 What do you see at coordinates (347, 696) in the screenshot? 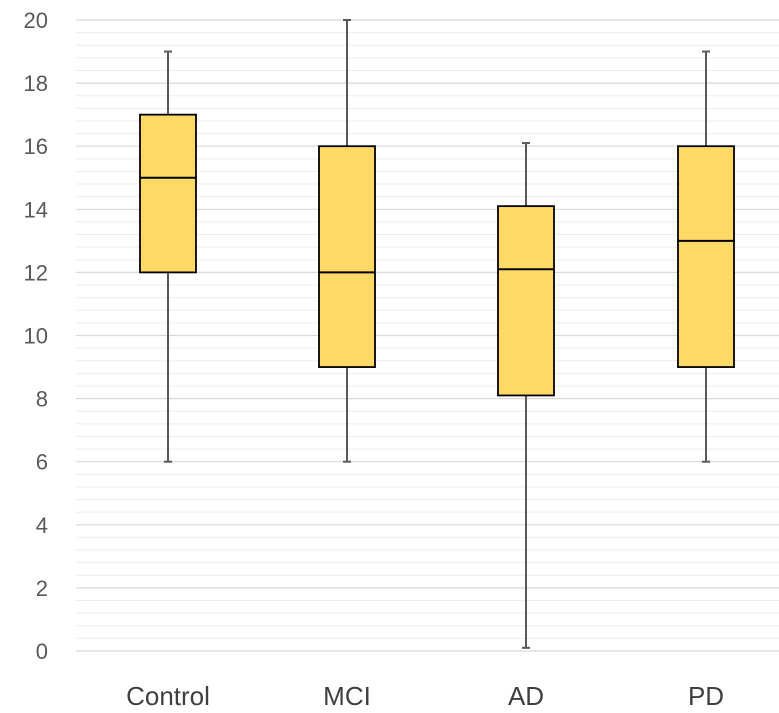
I see `x-category-label: MCI` at bounding box center [347, 696].